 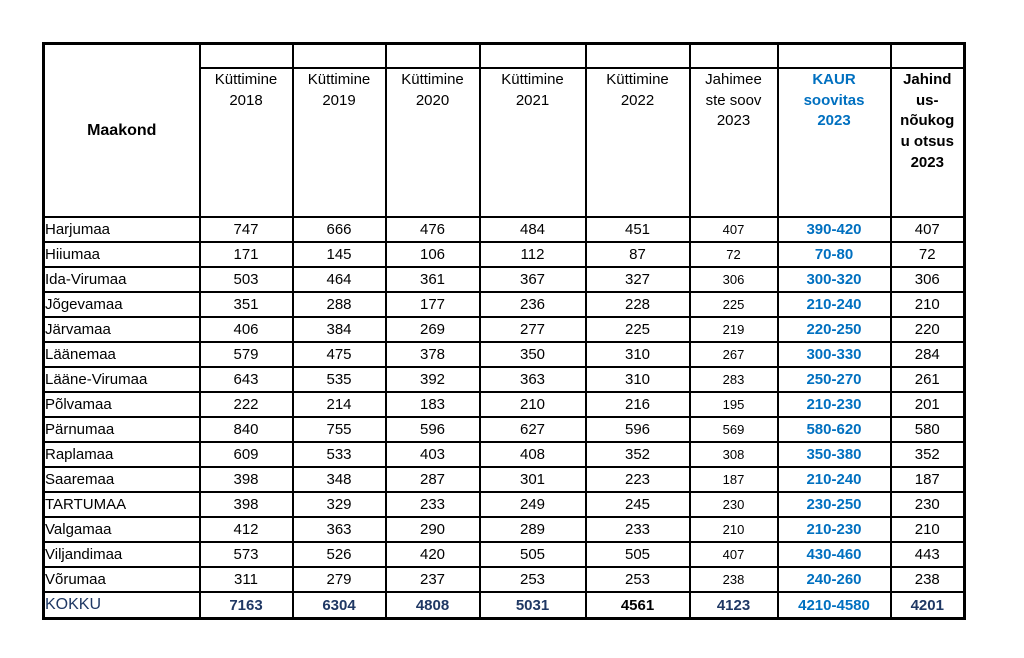 What do you see at coordinates (339, 329) in the screenshot?
I see `value-cell: 384` at bounding box center [339, 329].